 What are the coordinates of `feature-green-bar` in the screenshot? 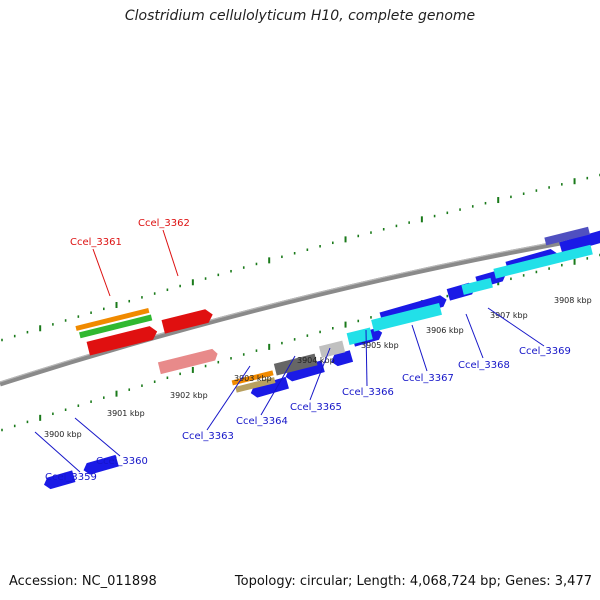 It's located at (116, 326).